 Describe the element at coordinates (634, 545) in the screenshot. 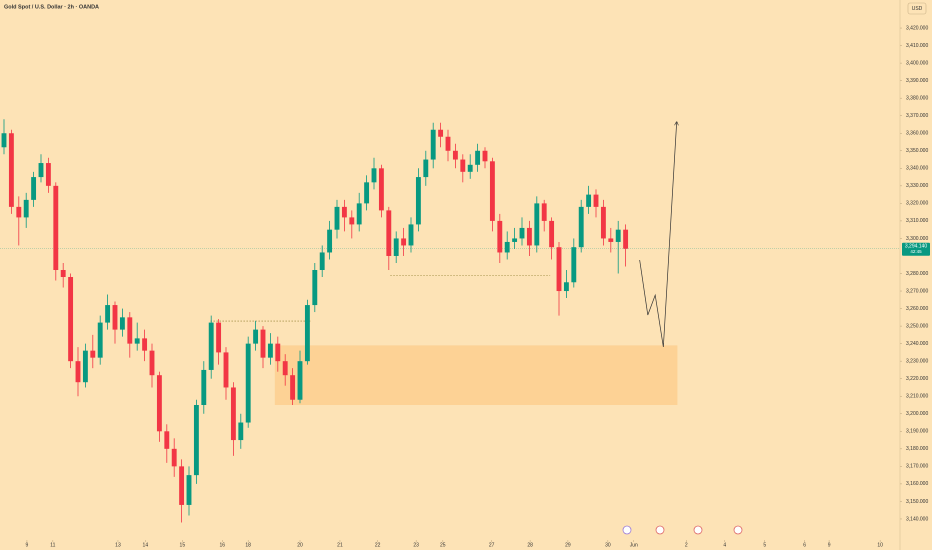

I see `x-tick-label: Jun` at that location.